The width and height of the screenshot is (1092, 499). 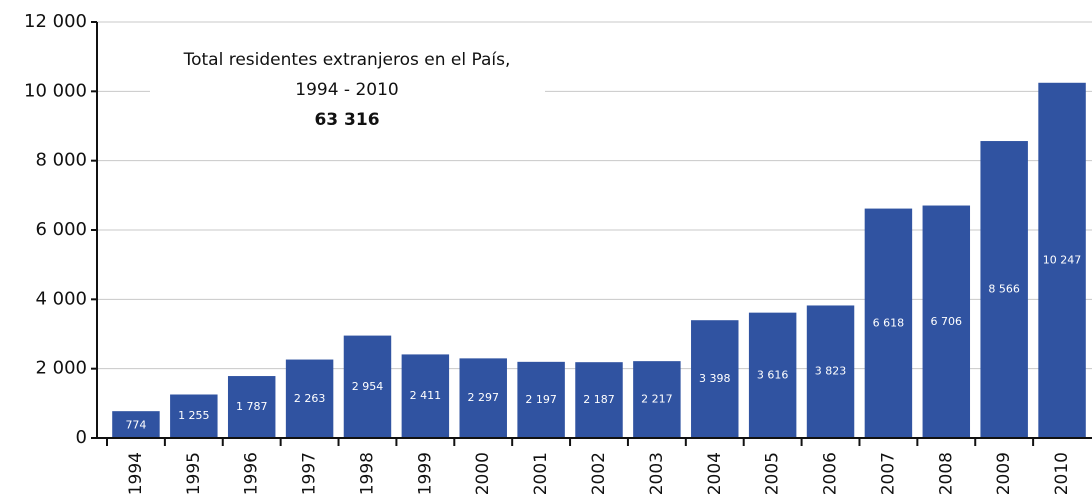 I want to click on value-label: 774, so click(x=135, y=425).